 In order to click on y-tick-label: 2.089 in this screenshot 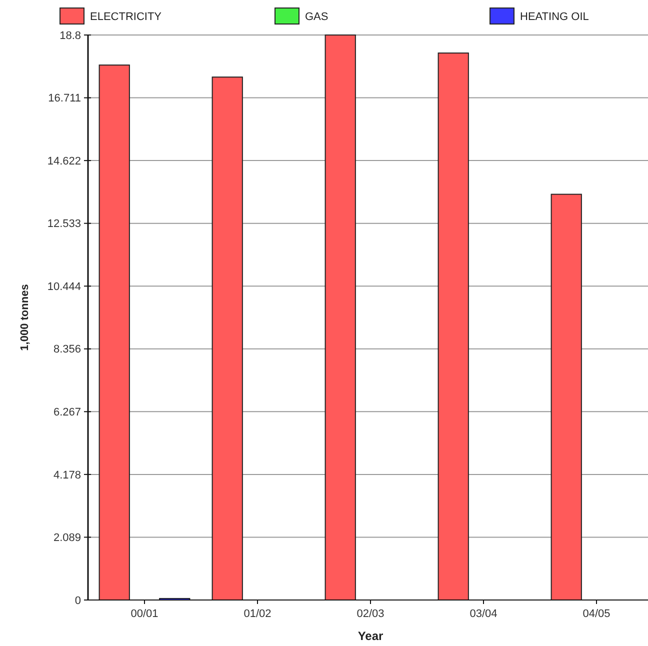, I will do `click(67, 538)`.